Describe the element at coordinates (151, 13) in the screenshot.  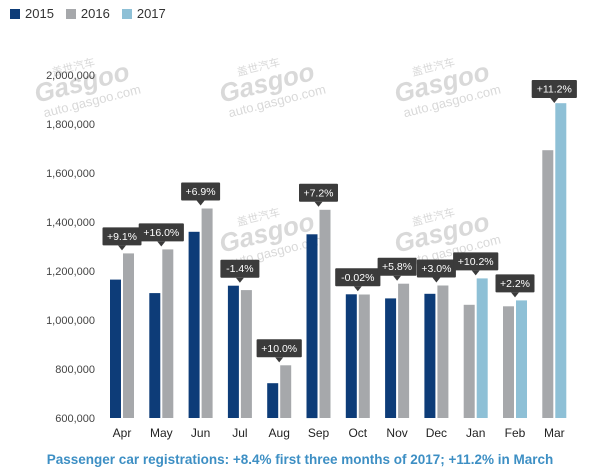
I see `legend-label-2017: 2017` at that location.